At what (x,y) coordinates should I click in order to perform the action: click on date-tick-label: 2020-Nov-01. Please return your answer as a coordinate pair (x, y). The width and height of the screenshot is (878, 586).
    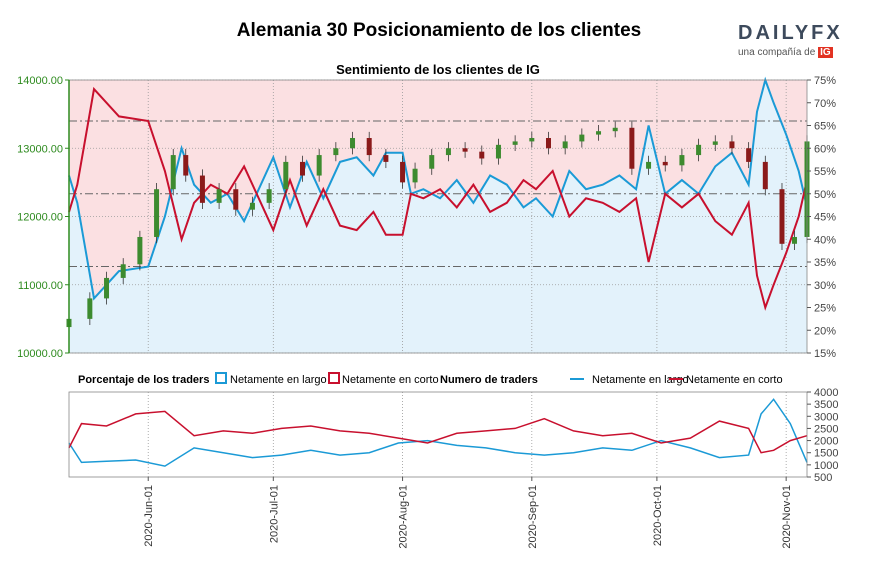
    Looking at the image, I should click on (787, 517).